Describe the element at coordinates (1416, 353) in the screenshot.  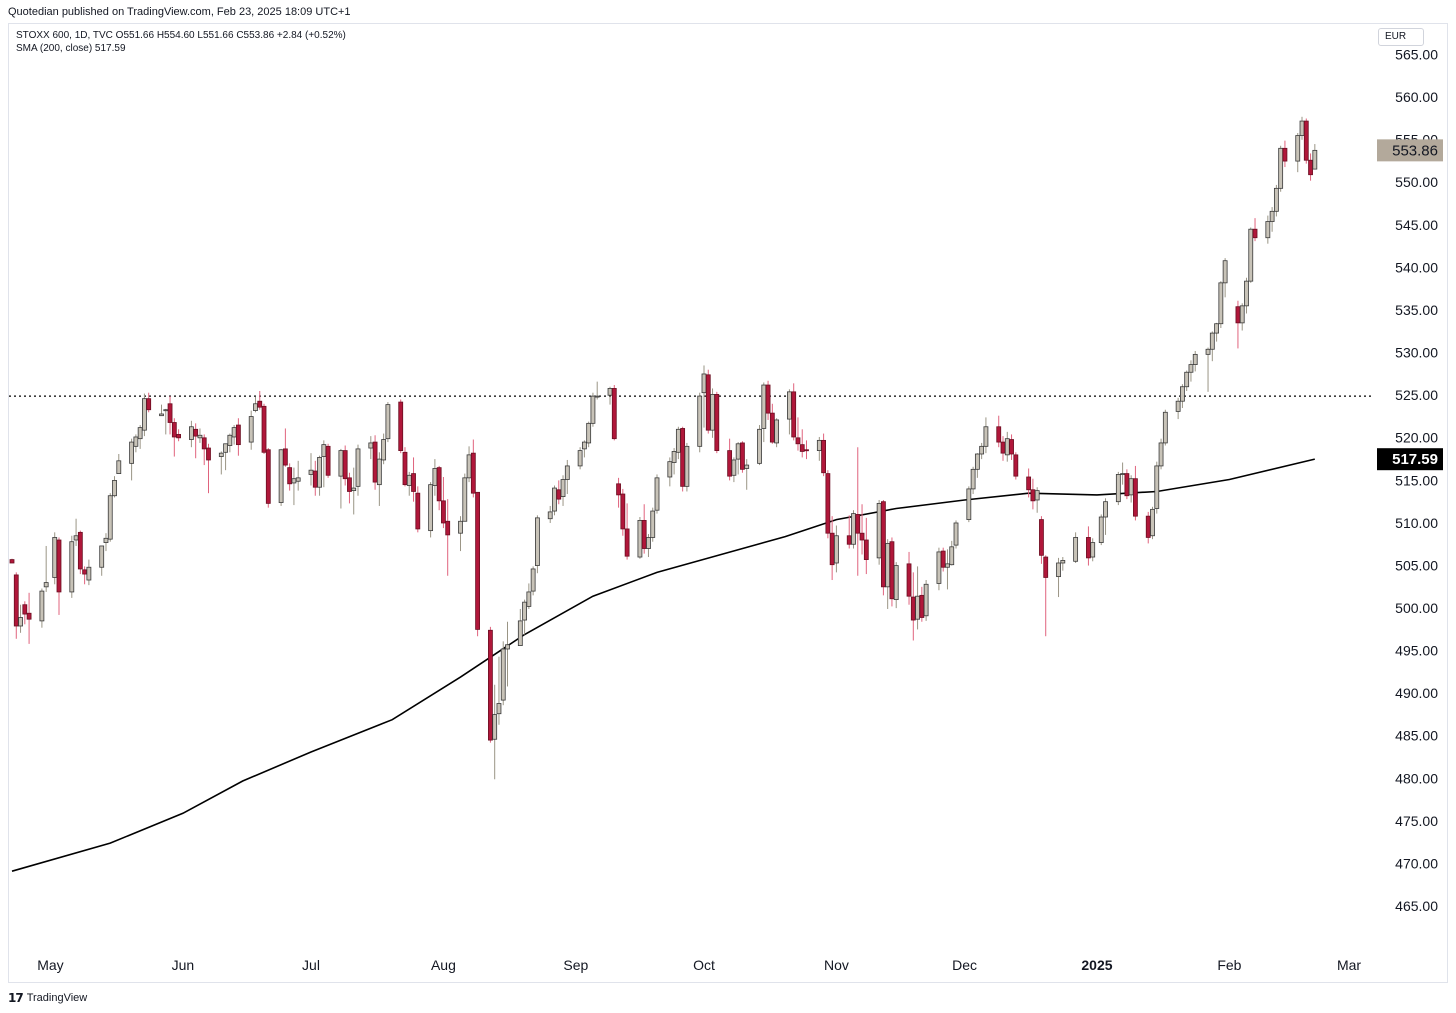
I see `y-tick-label: 530.00` at that location.